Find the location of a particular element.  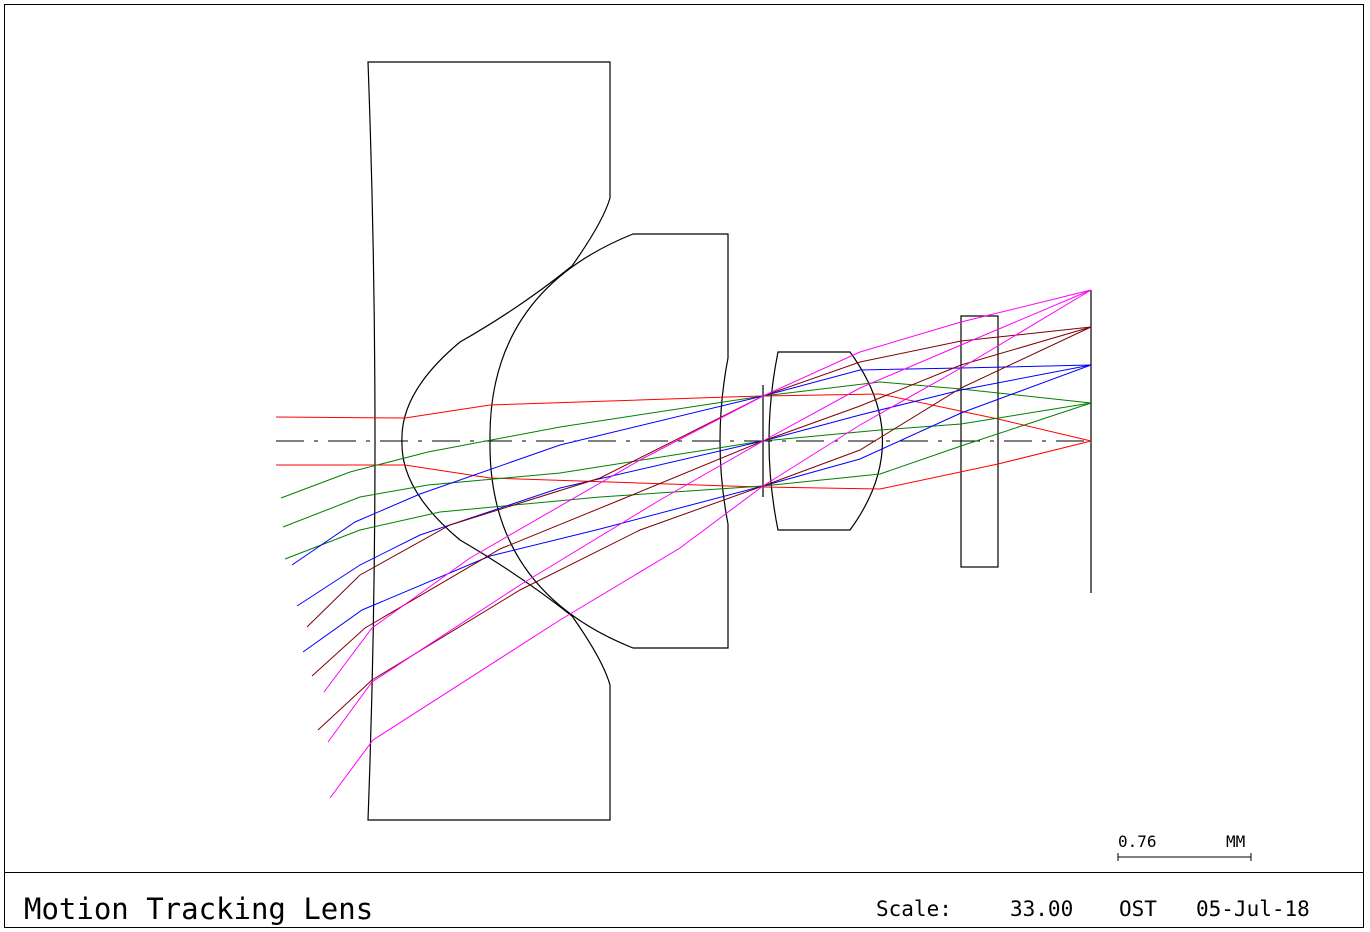

scale-value: 33.00 is located at coordinates (1042, 909).